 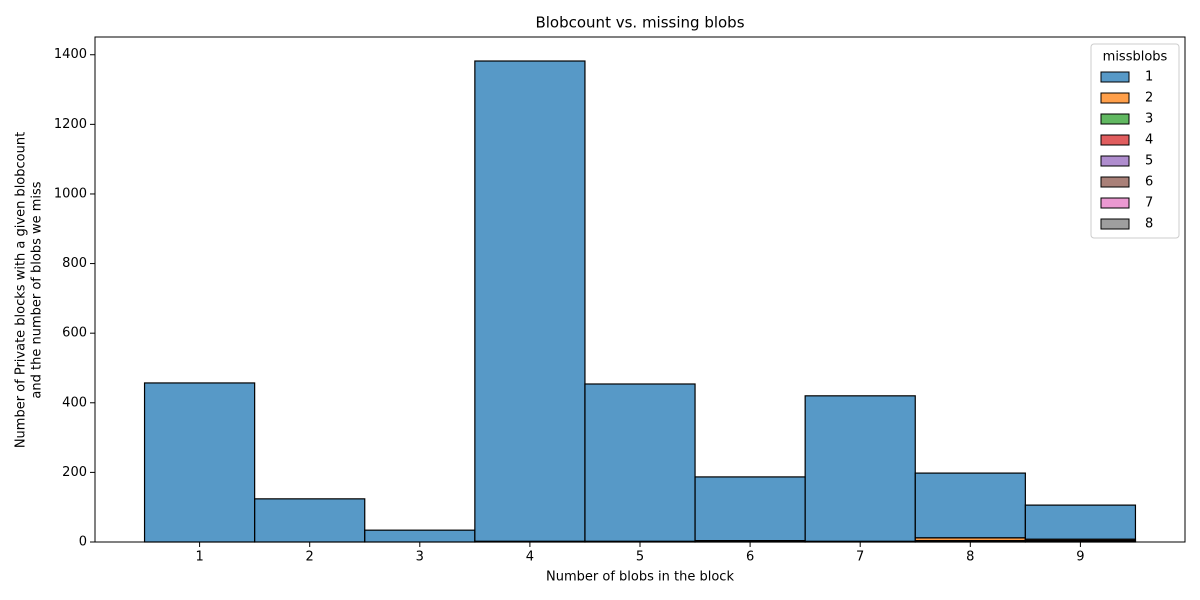 I want to click on x-axis-label: Number of blobs in the block, so click(x=640, y=577).